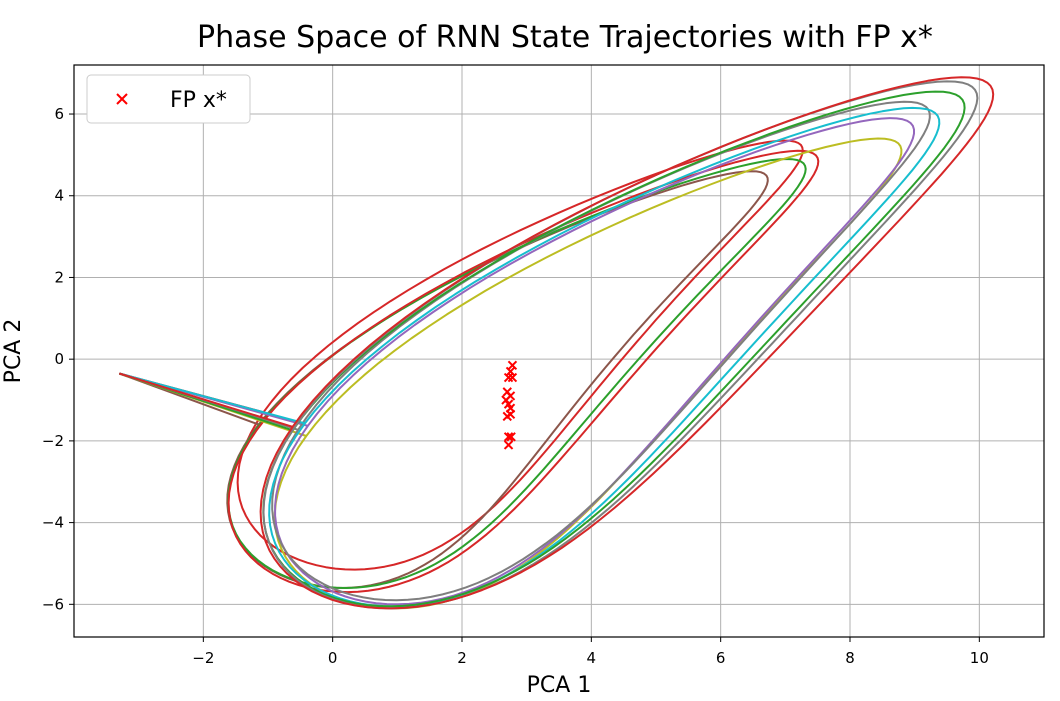  I want to click on legend-marker-x, so click(122, 99).